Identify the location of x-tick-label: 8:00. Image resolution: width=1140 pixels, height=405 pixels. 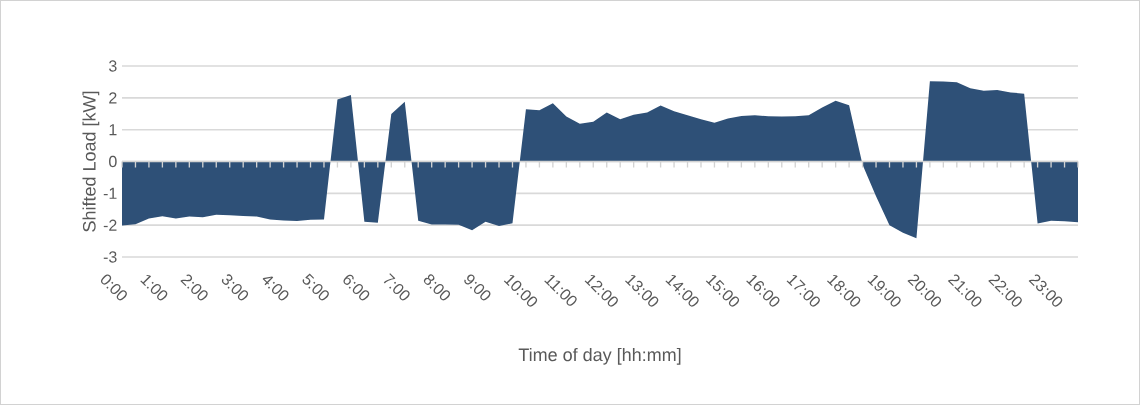
(437, 287).